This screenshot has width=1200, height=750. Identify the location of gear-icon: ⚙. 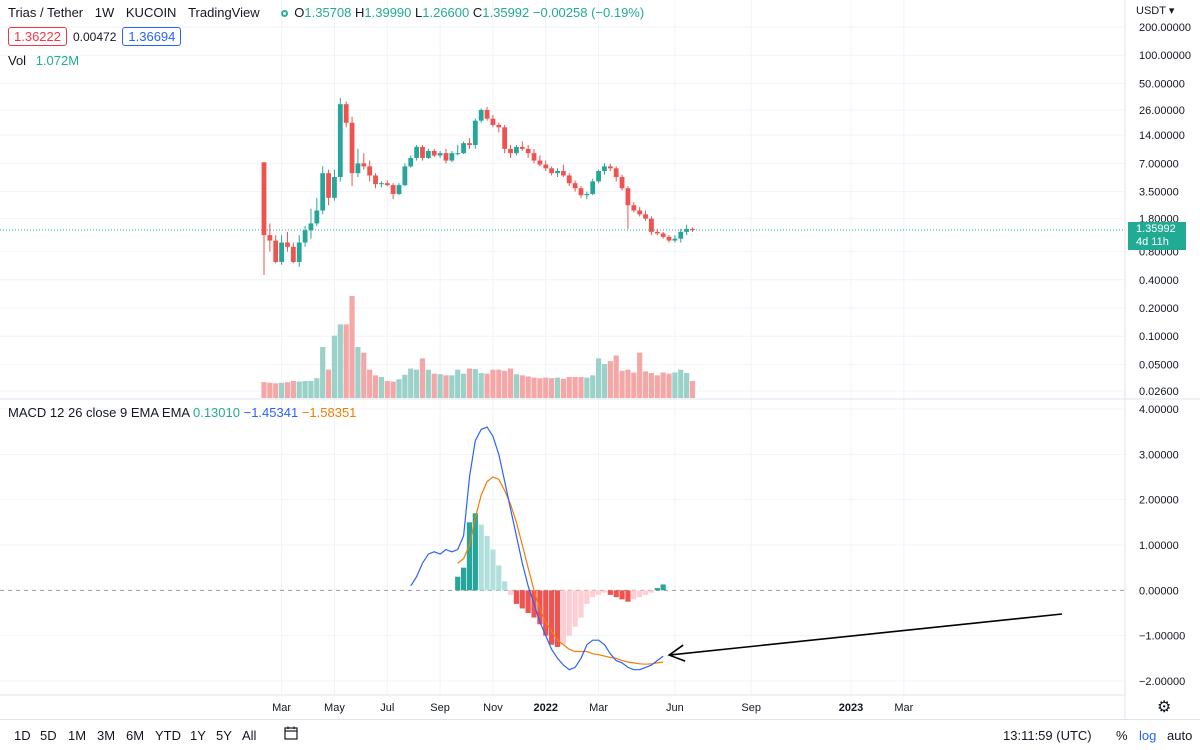
(1164, 707).